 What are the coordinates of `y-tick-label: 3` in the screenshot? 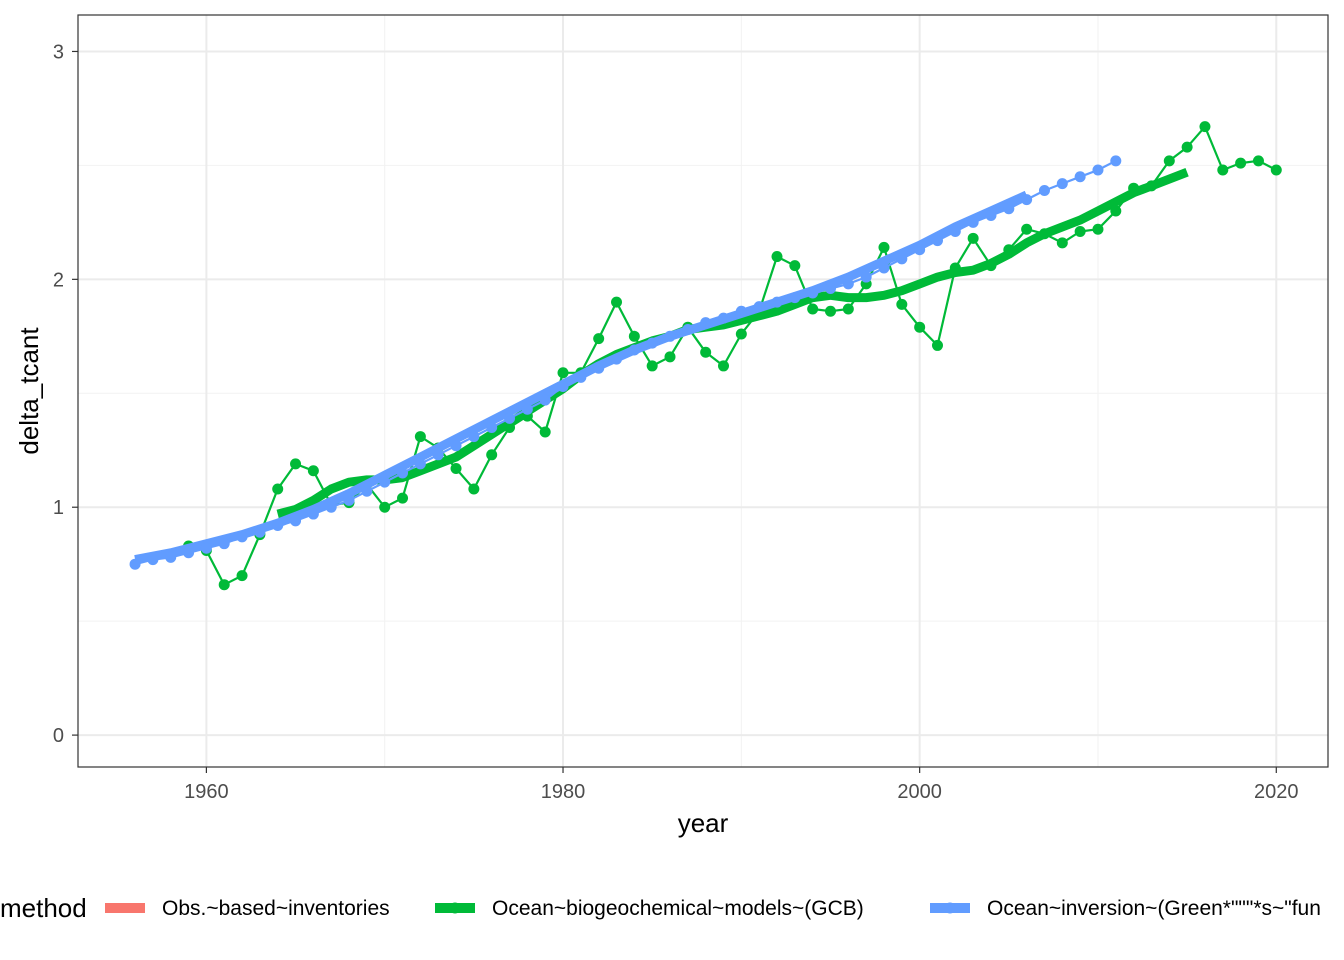 It's located at (58, 52).